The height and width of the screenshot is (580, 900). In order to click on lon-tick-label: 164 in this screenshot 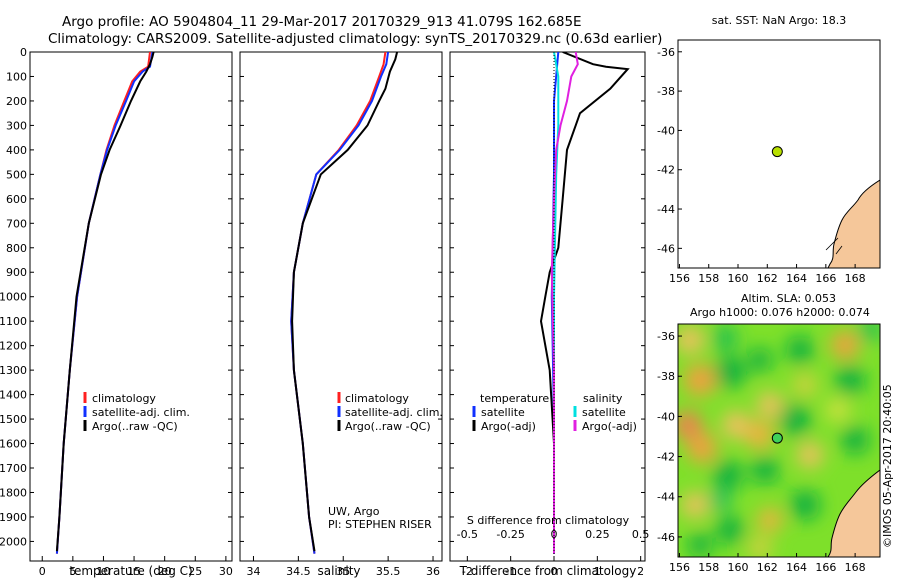, I will do `click(796, 567)`.